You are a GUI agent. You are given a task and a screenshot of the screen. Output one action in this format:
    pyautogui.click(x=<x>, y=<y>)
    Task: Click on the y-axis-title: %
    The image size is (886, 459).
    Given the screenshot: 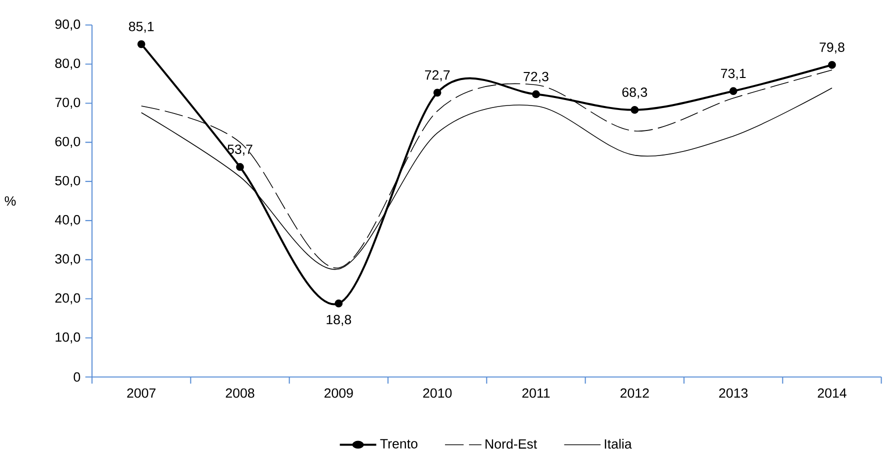 What is the action you would take?
    pyautogui.click(x=10, y=201)
    